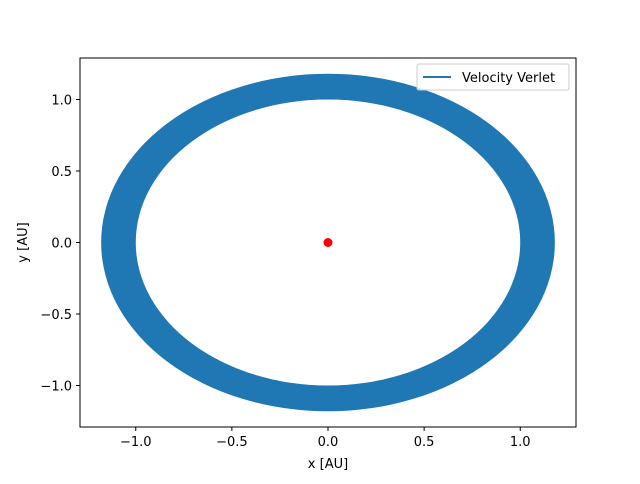  I want to click on y-tick-label: −0.5, so click(56, 315).